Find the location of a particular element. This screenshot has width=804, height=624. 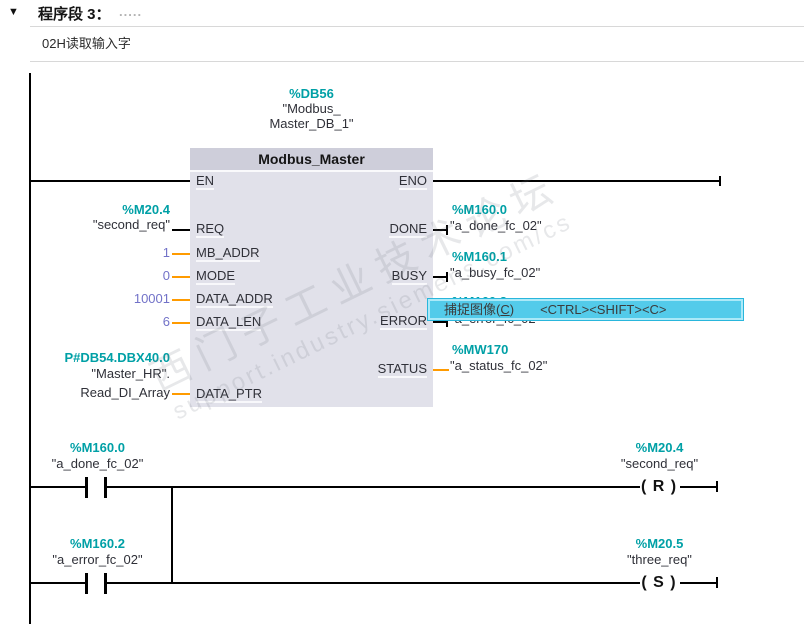

header-separator is located at coordinates (417, 26).